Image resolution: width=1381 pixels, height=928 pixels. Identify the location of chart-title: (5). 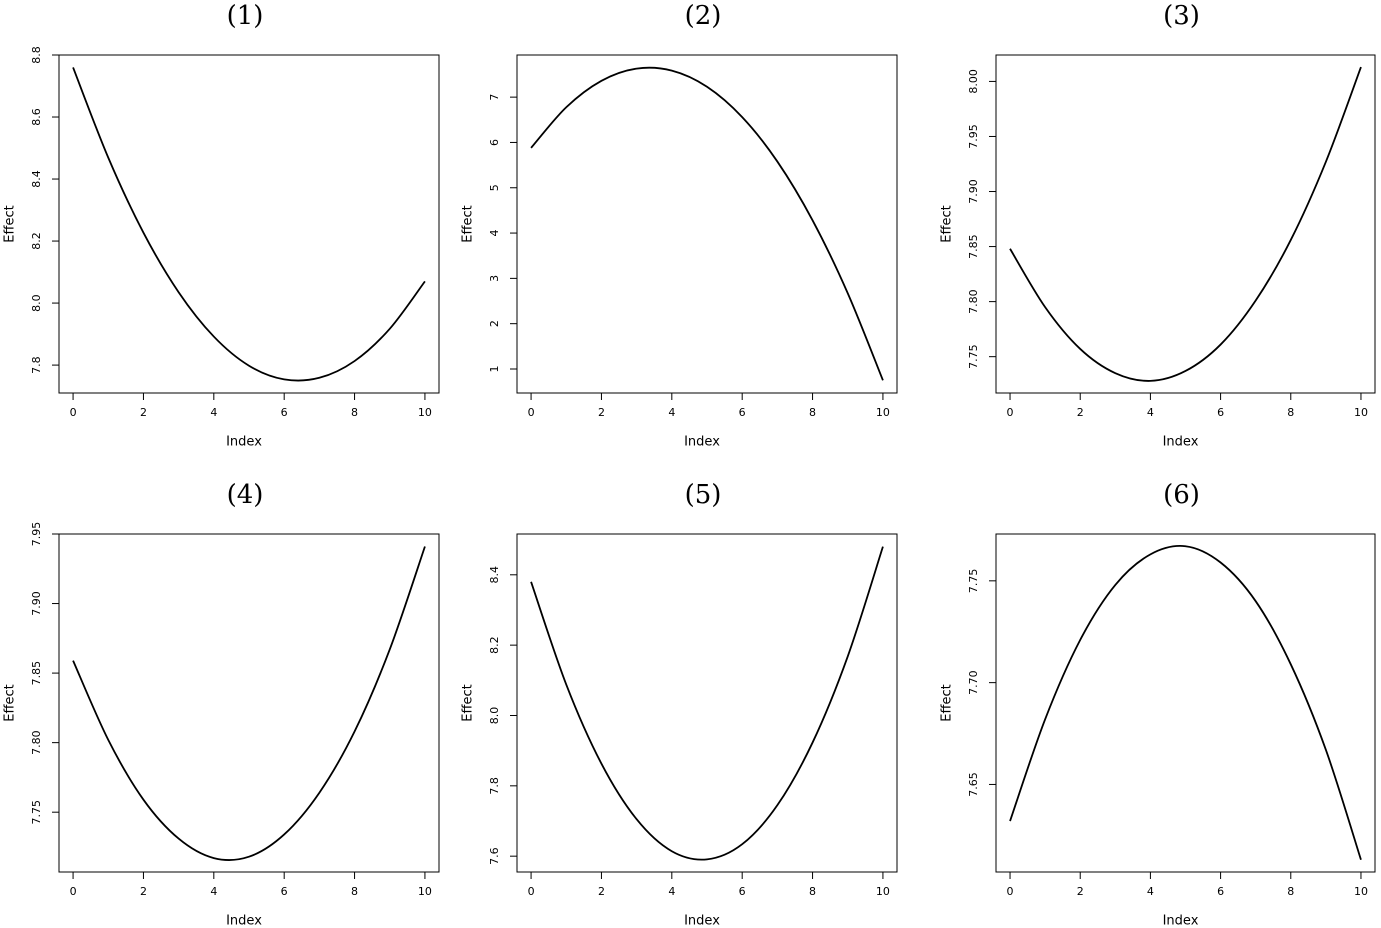
(703, 495).